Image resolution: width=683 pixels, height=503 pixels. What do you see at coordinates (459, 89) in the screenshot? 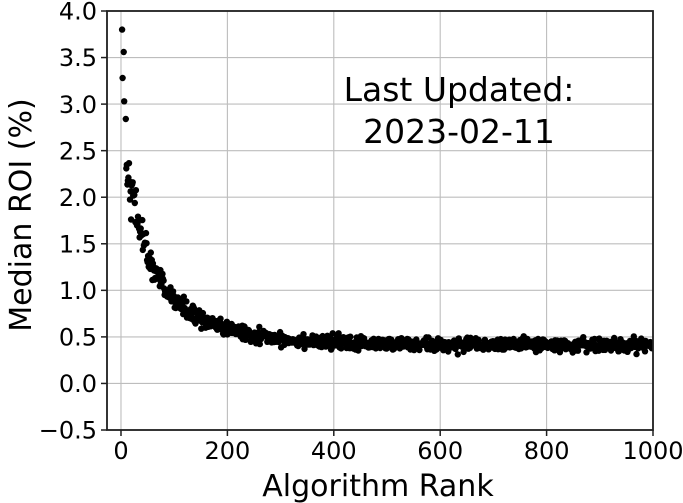
I see `annotation-line-1: Last Updated:` at bounding box center [459, 89].